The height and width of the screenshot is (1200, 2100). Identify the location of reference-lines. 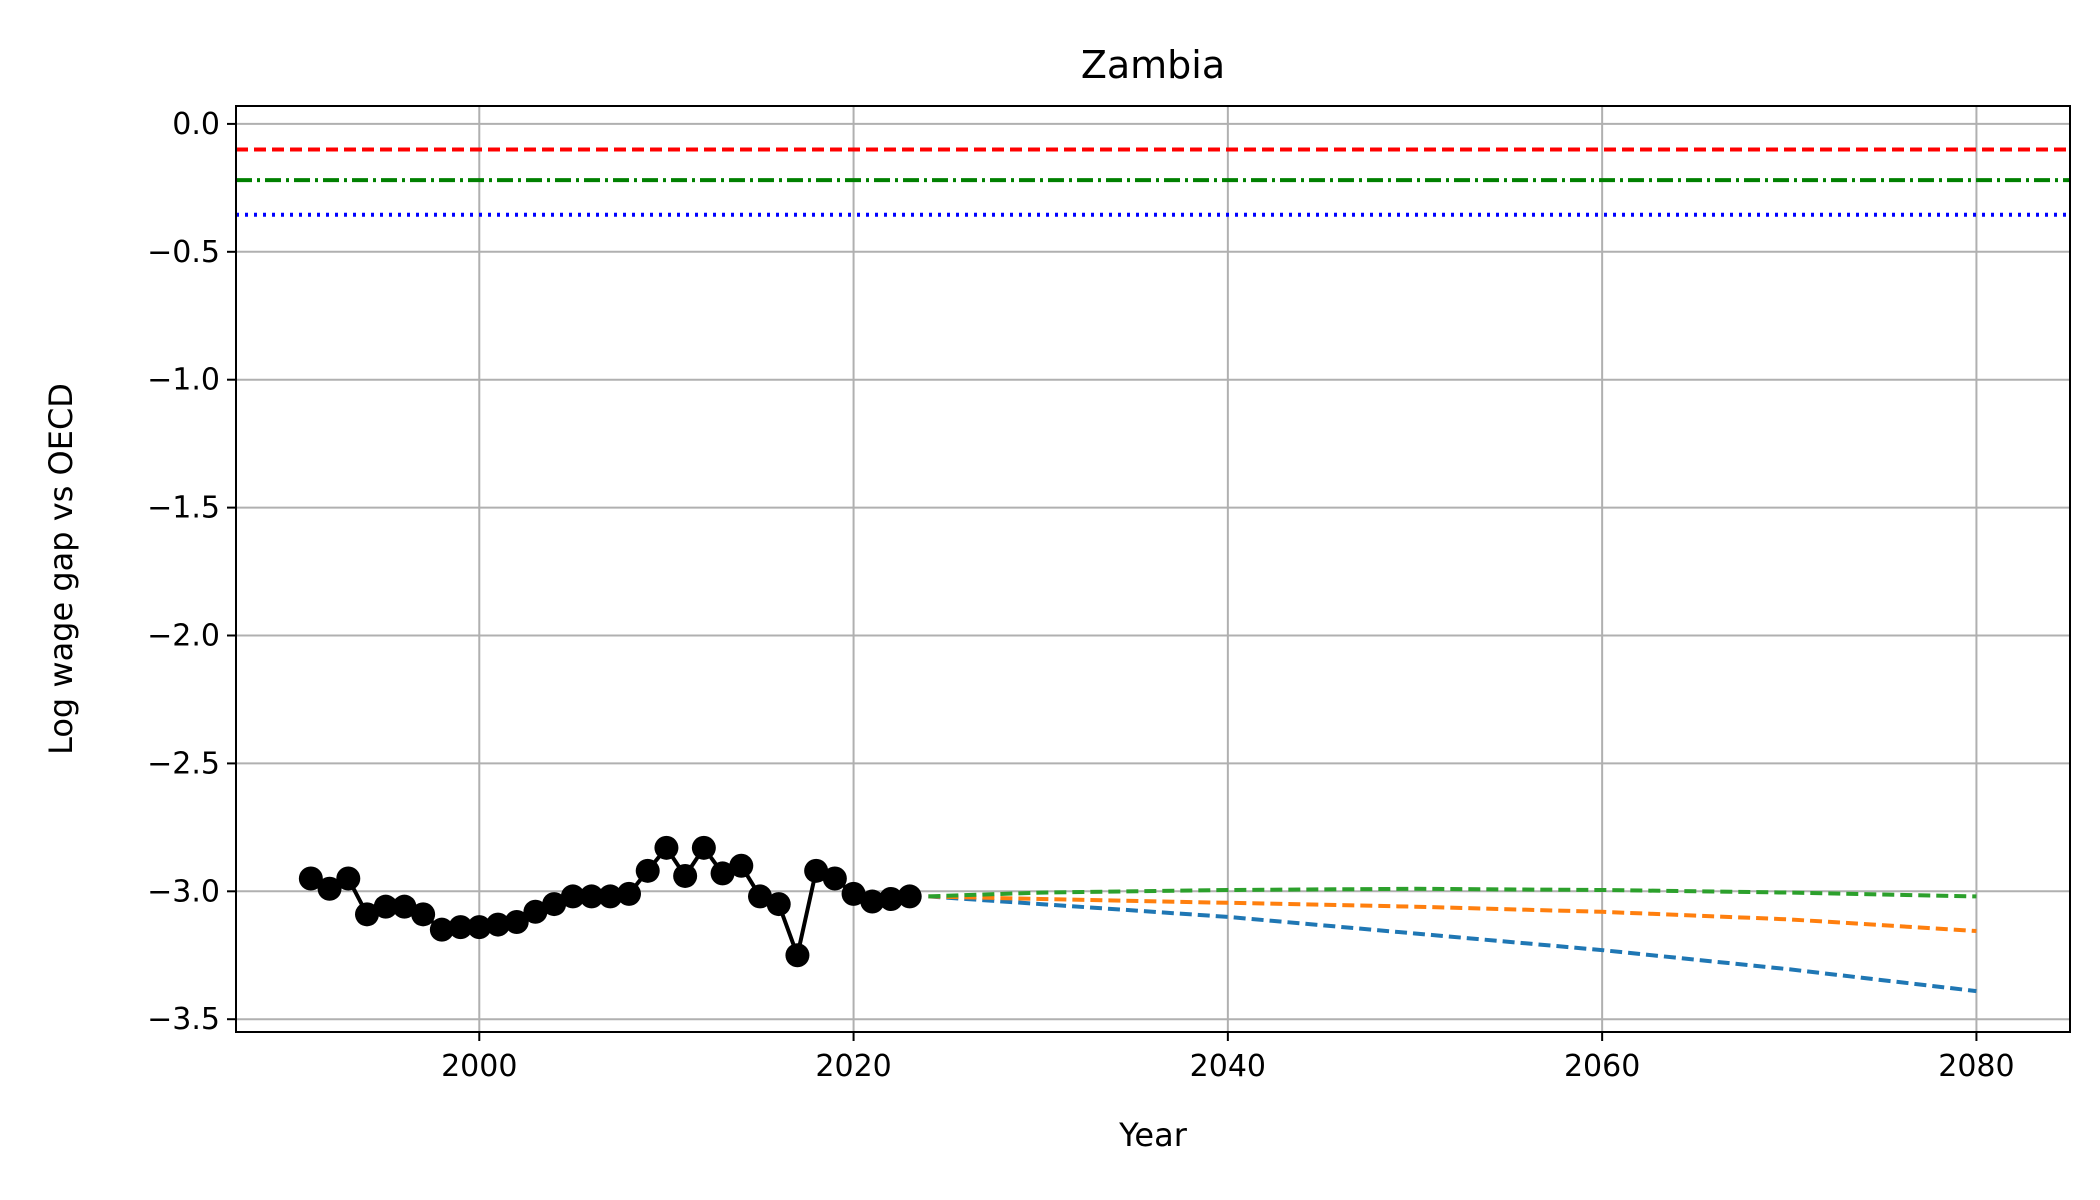
(1153, 182).